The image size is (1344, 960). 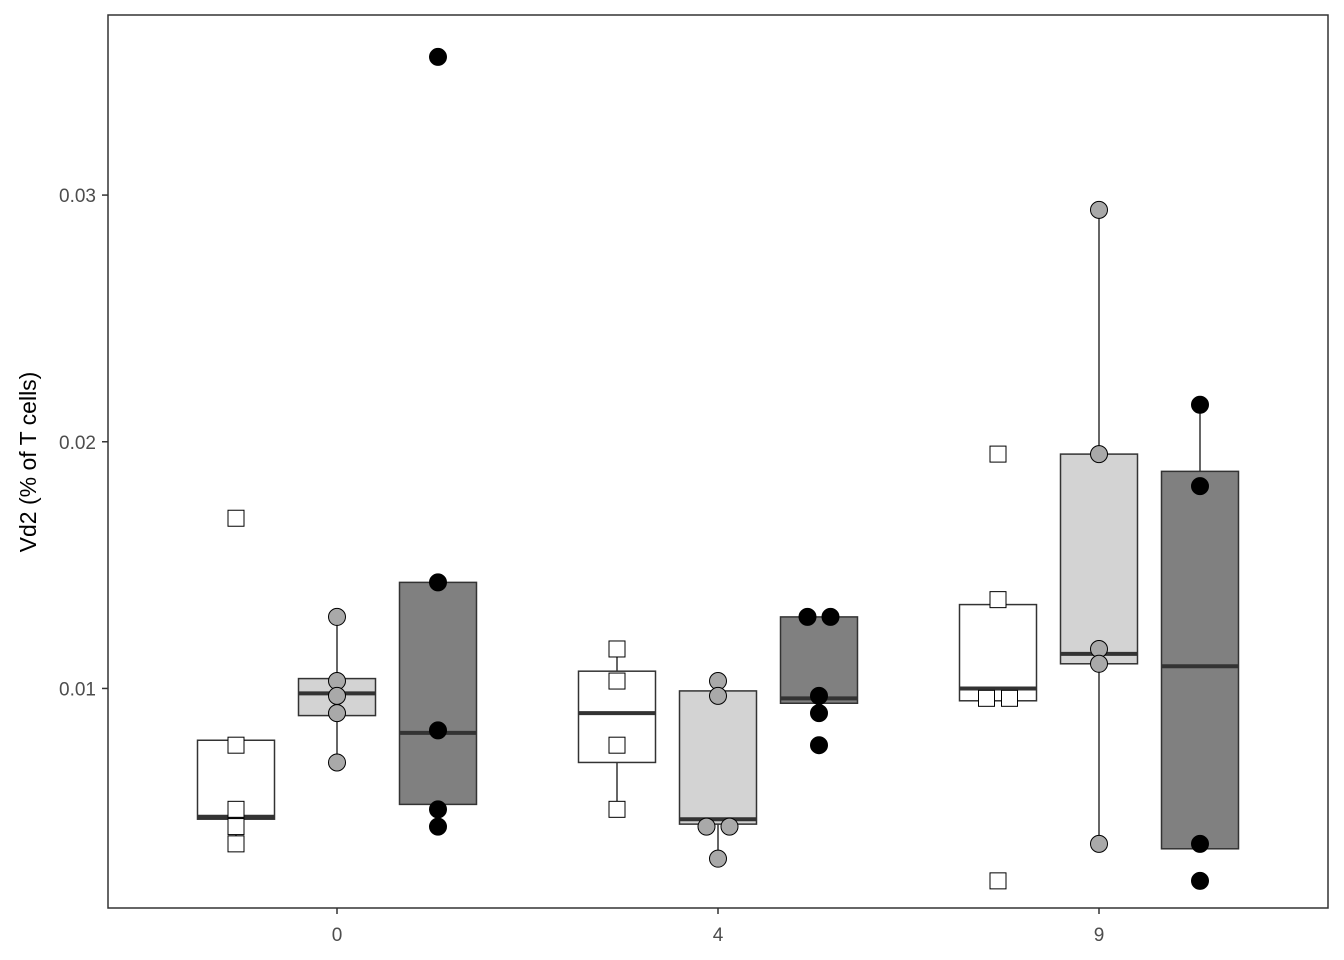 What do you see at coordinates (28, 462) in the screenshot?
I see `y-axis-title: Vd2 (% of T cells)` at bounding box center [28, 462].